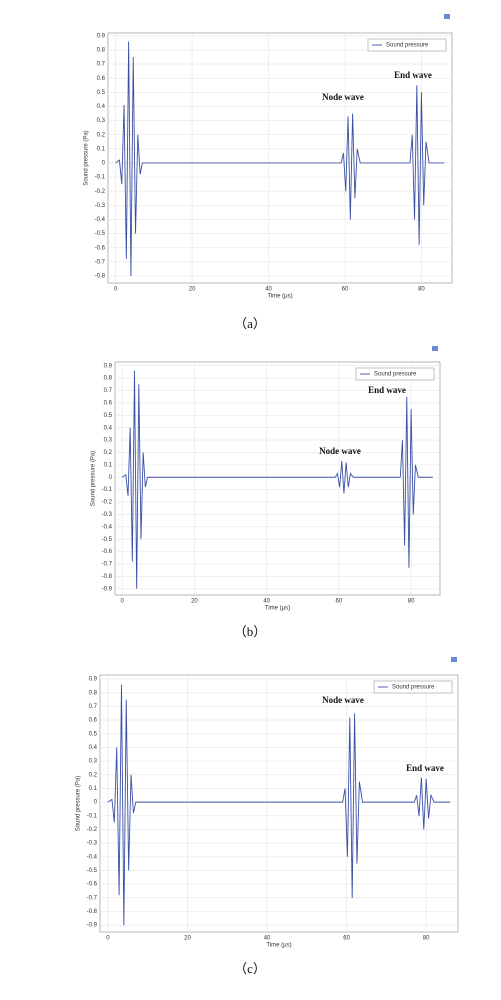 The image size is (501, 1000). What do you see at coordinates (93, 748) in the screenshot?
I see `y-tick-label: 0.4` at bounding box center [93, 748].